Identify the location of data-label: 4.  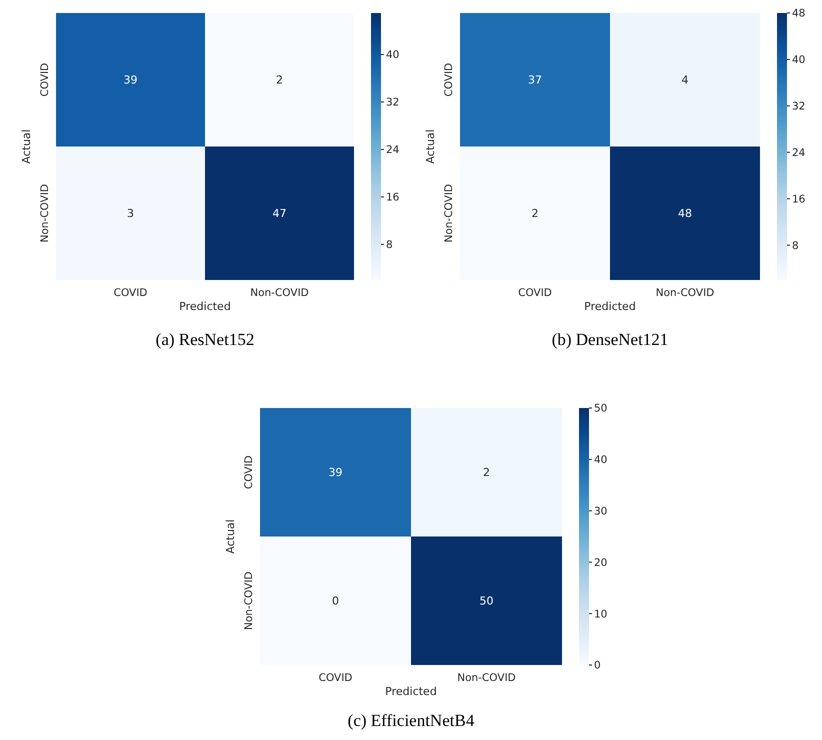
(685, 80).